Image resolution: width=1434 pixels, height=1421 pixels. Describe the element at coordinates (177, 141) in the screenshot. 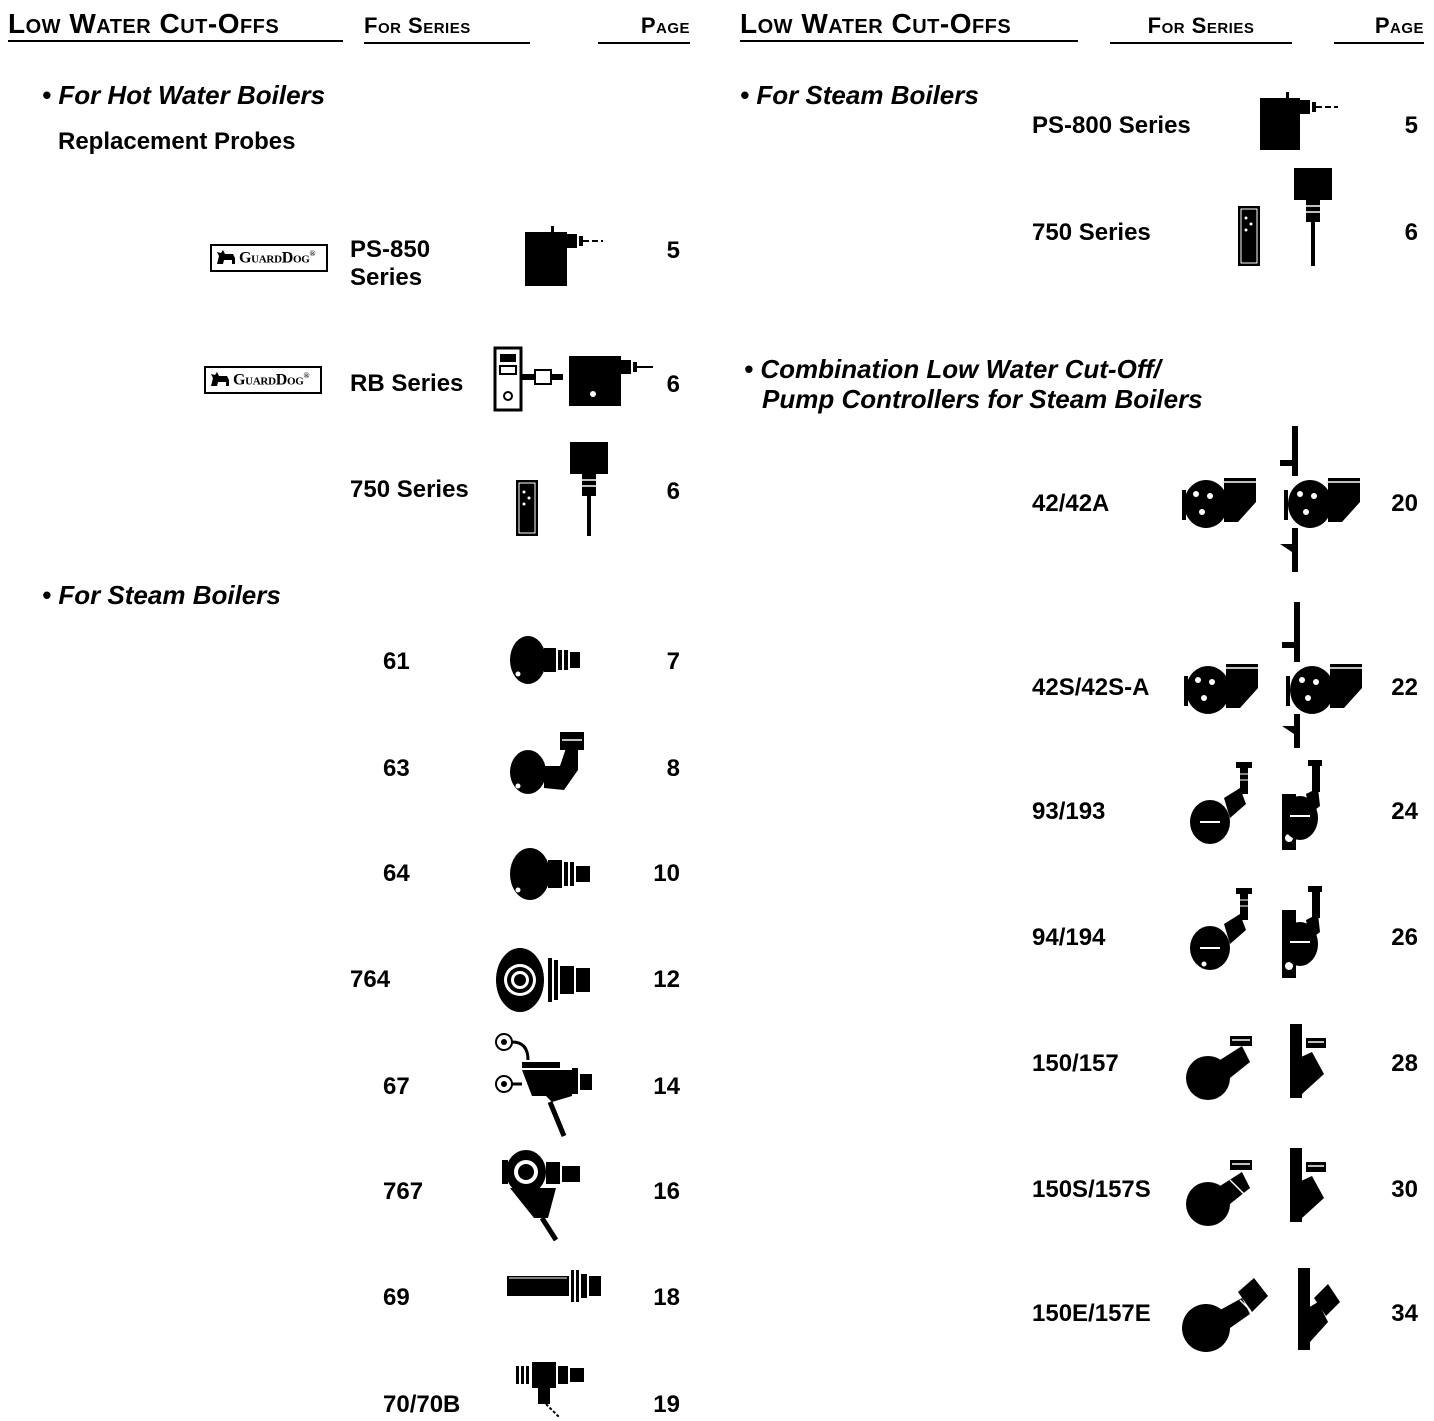

I see `replacement-probes-subheading: Replacement Probes` at that location.